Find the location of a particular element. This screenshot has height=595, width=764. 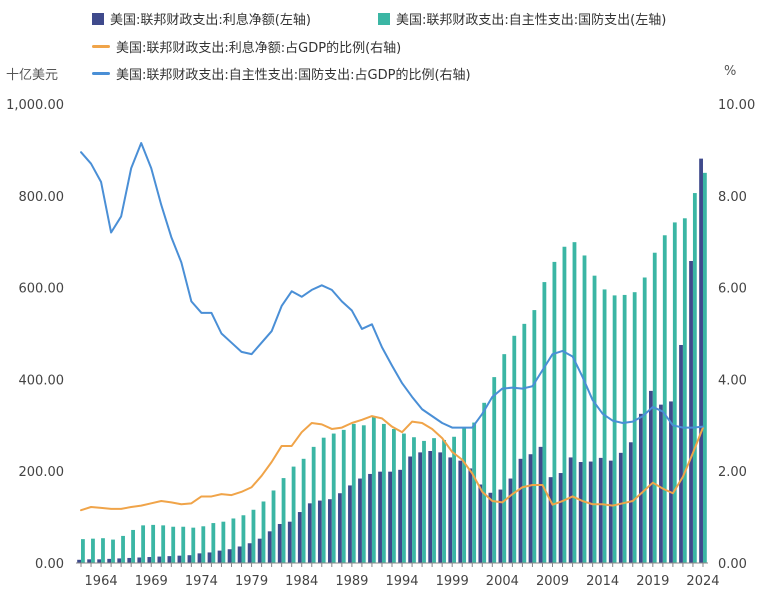

right-tick-label: 4.00 is located at coordinates (732, 380).